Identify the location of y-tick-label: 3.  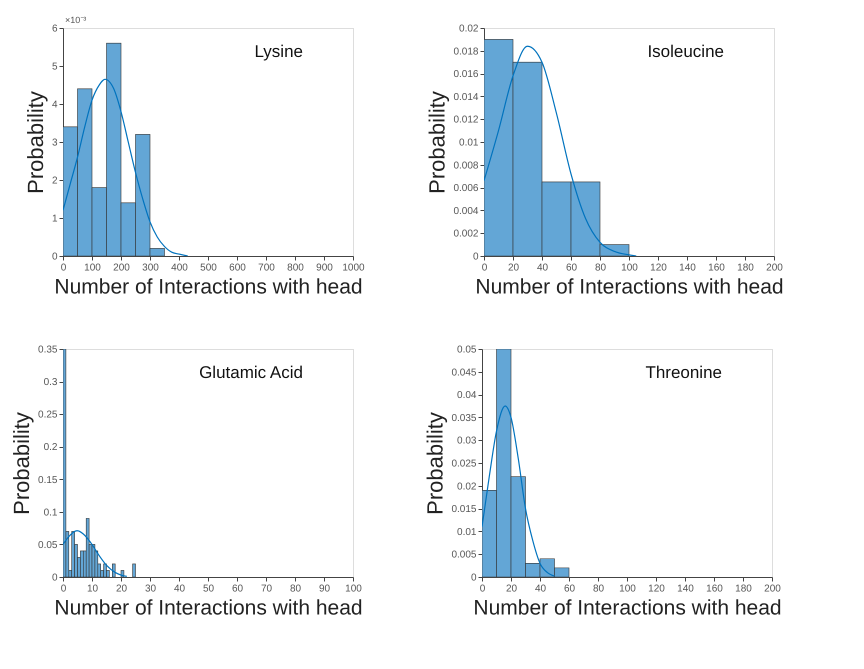
(55, 143).